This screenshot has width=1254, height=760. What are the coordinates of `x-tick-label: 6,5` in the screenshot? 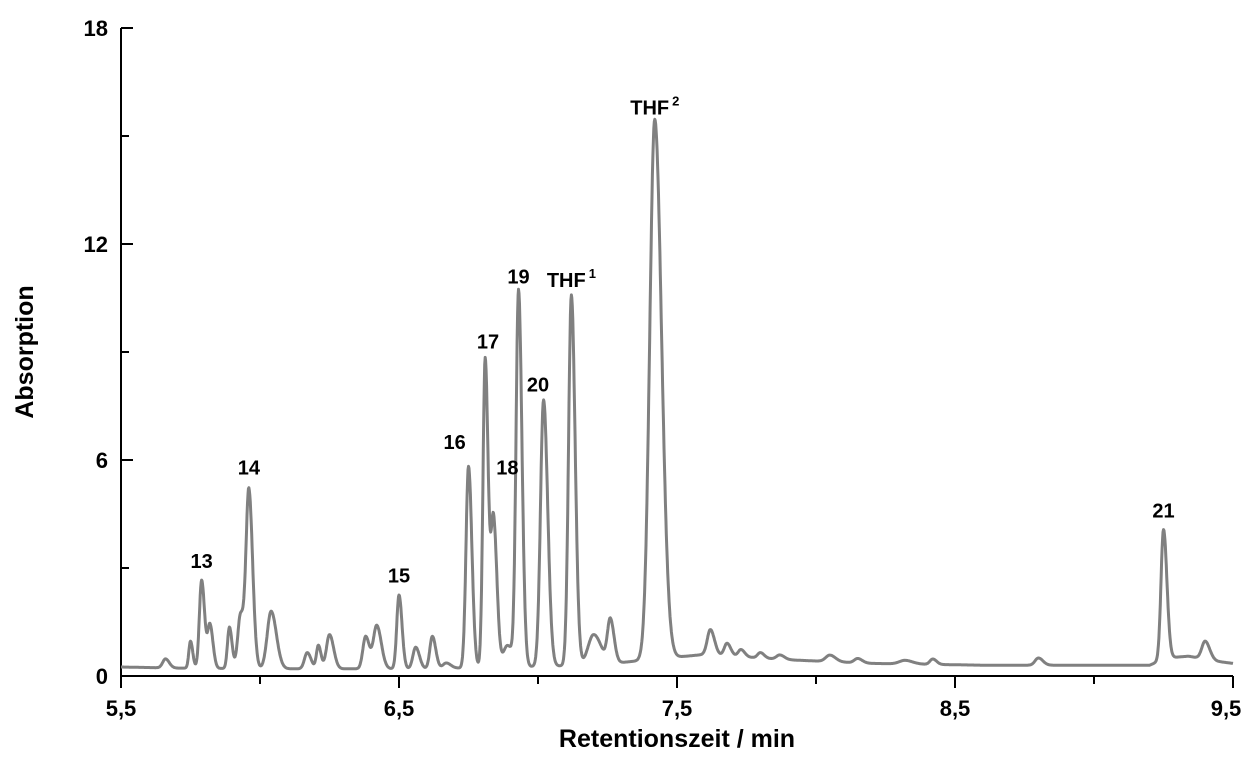 It's located at (399, 708).